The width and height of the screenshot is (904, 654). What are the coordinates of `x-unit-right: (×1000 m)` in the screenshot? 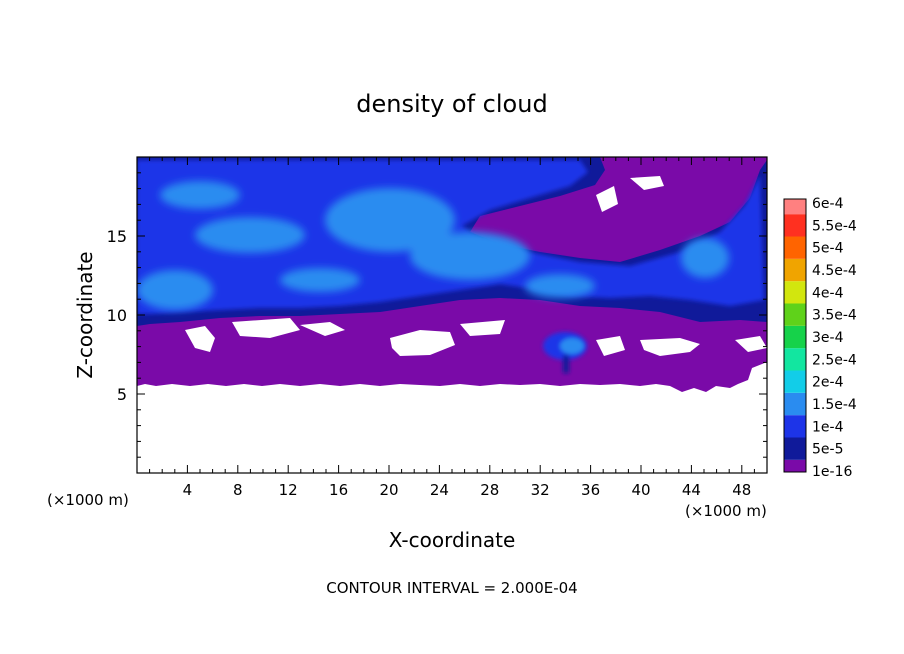 It's located at (726, 511).